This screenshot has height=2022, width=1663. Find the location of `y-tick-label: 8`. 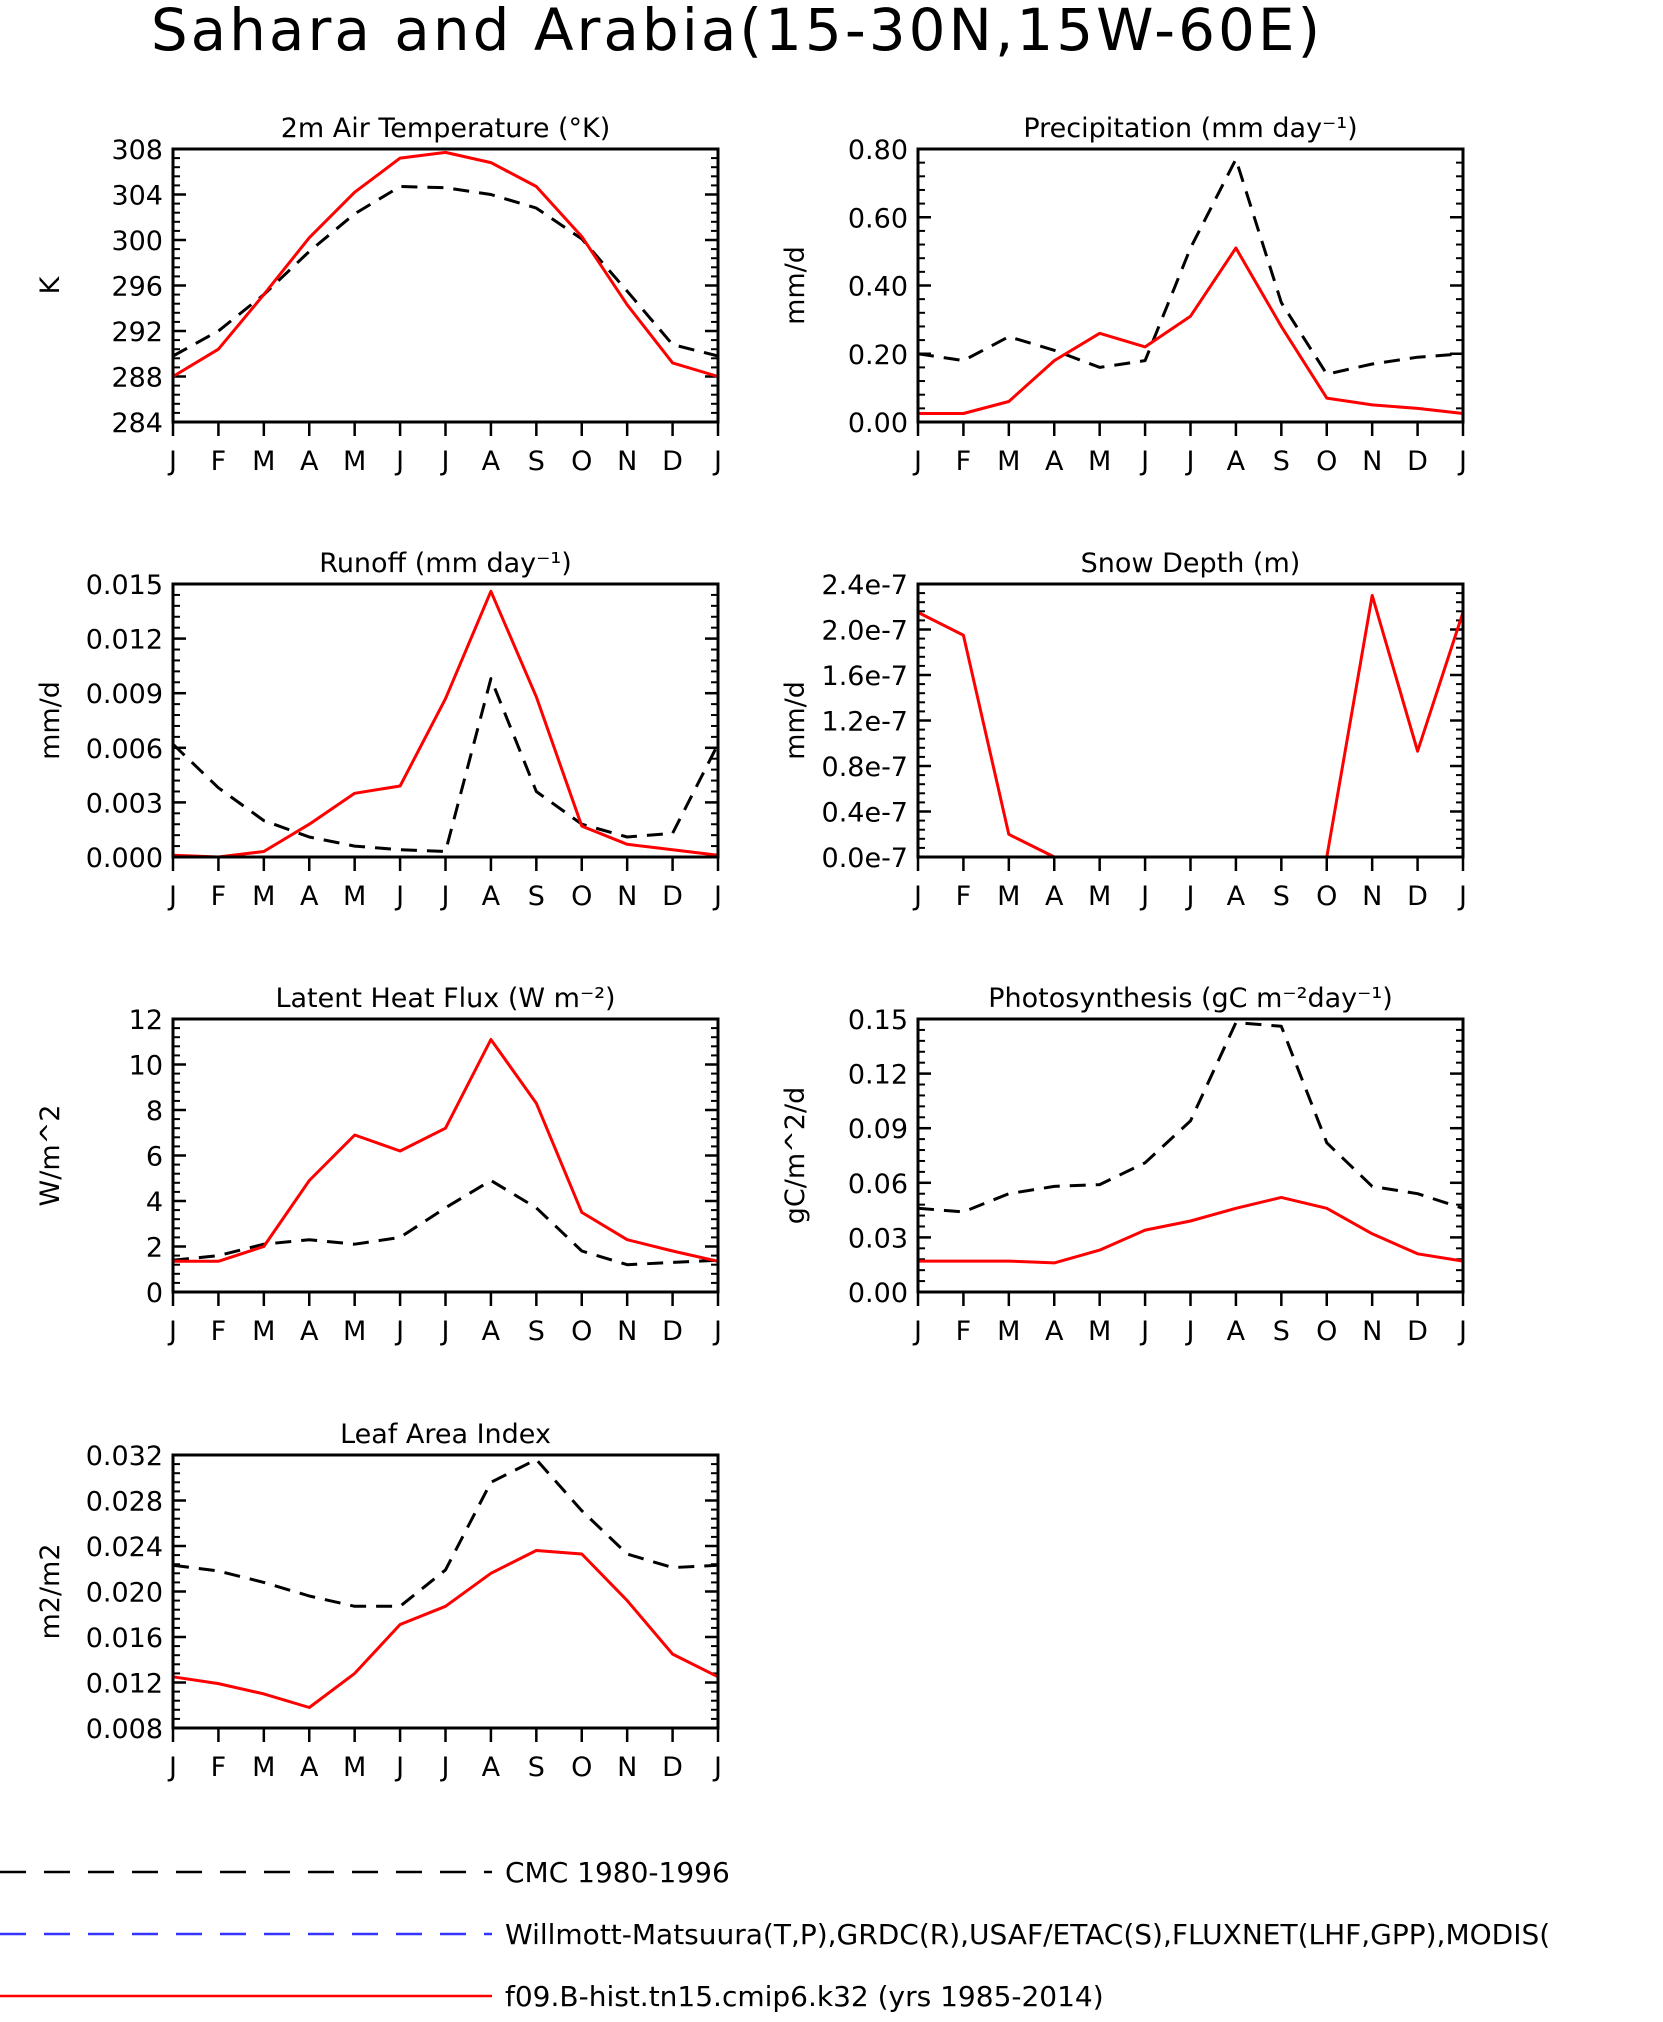

y-tick-label: 8 is located at coordinates (154, 1111).